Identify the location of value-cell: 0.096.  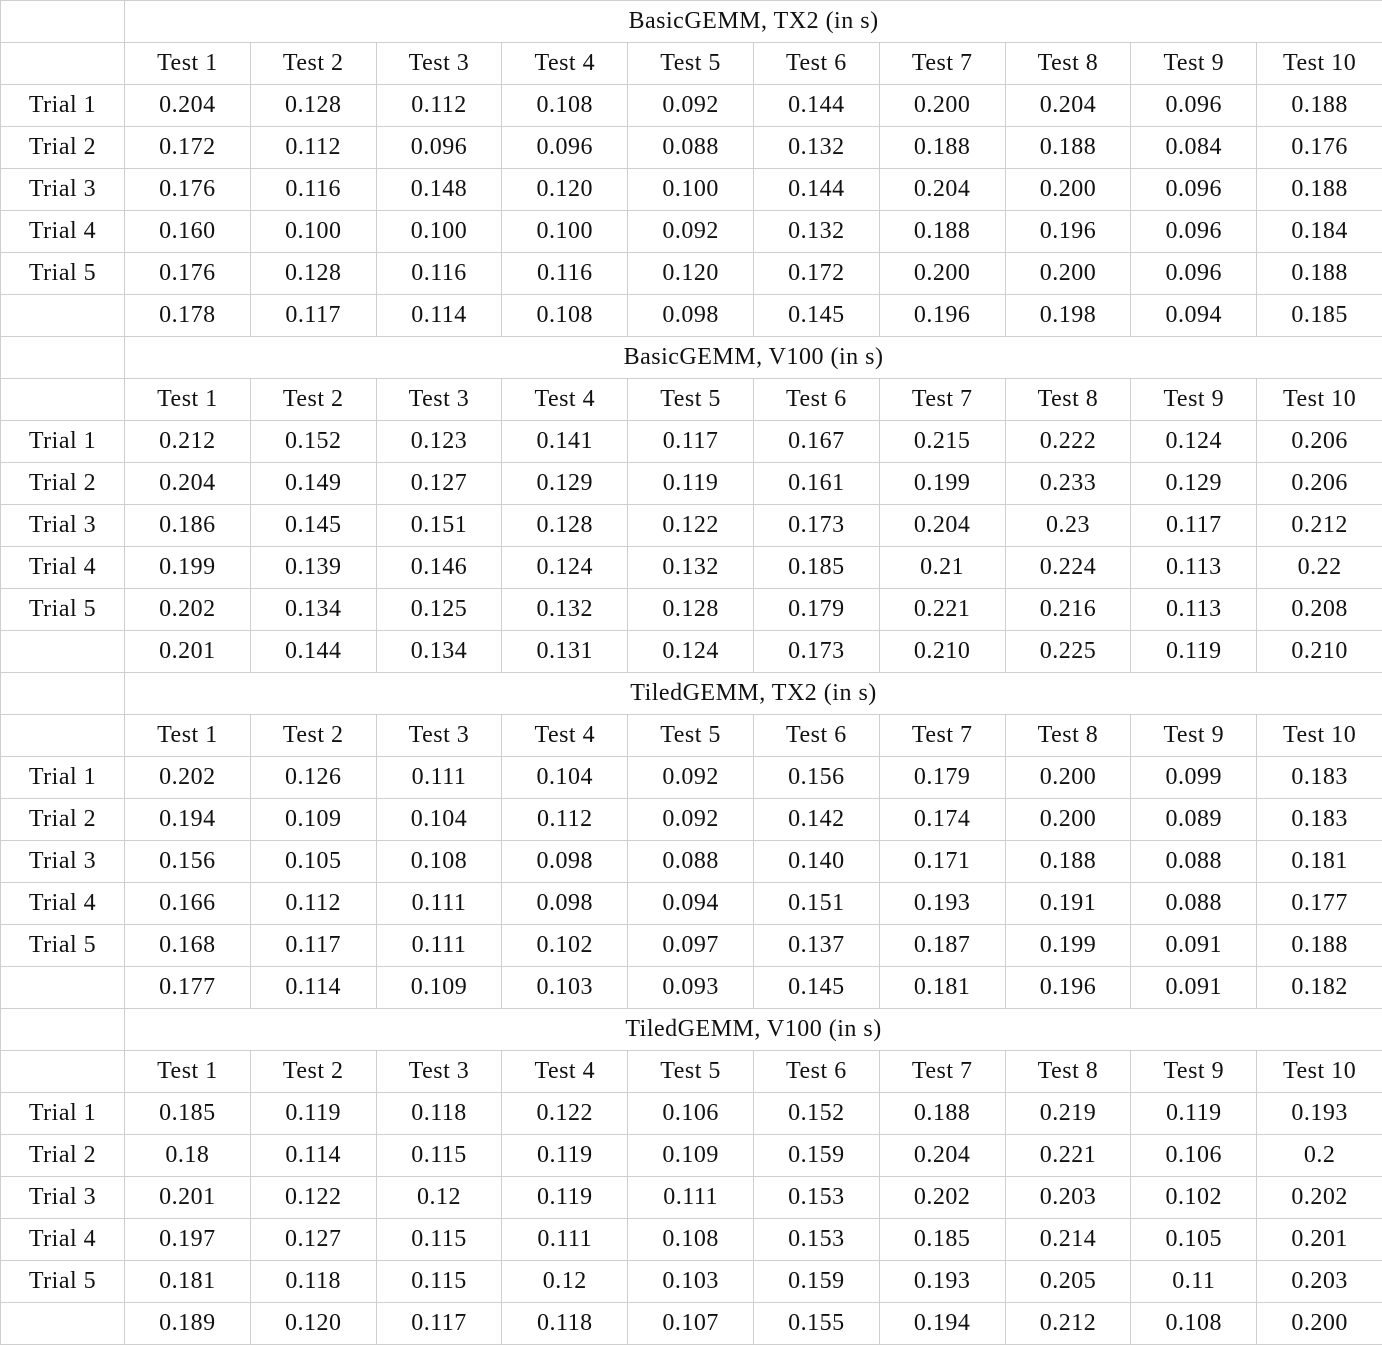
(439, 148).